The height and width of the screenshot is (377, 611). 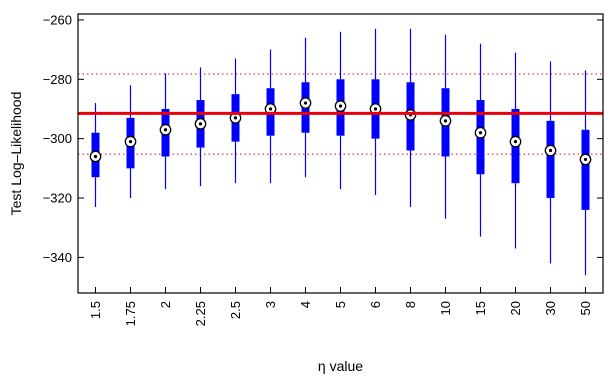 What do you see at coordinates (165, 304) in the screenshot?
I see `x-tick-label: 2` at bounding box center [165, 304].